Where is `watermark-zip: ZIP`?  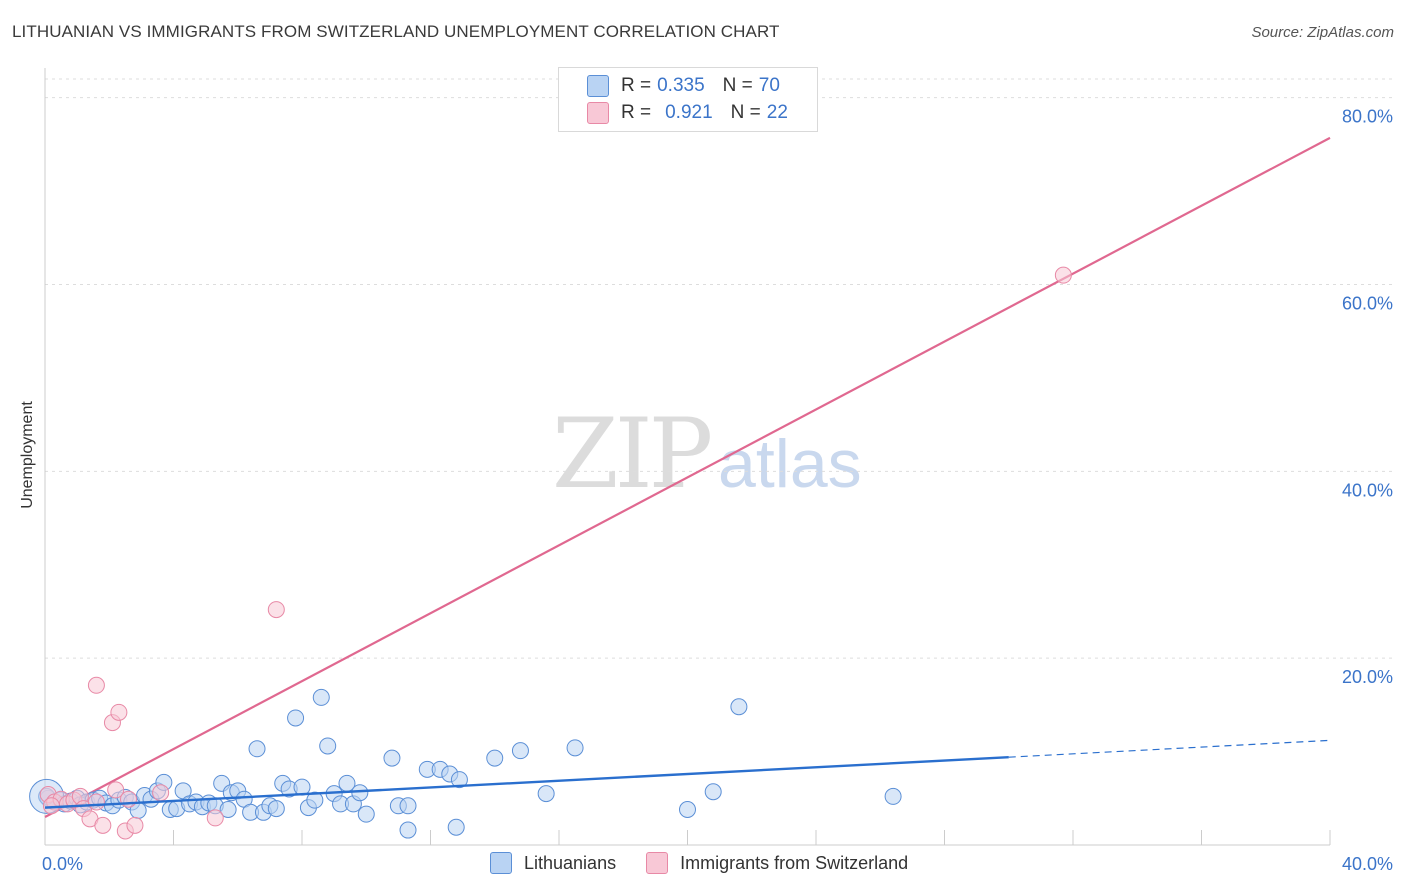
watermark-zip: ZIP is located at coordinates (632, 454).